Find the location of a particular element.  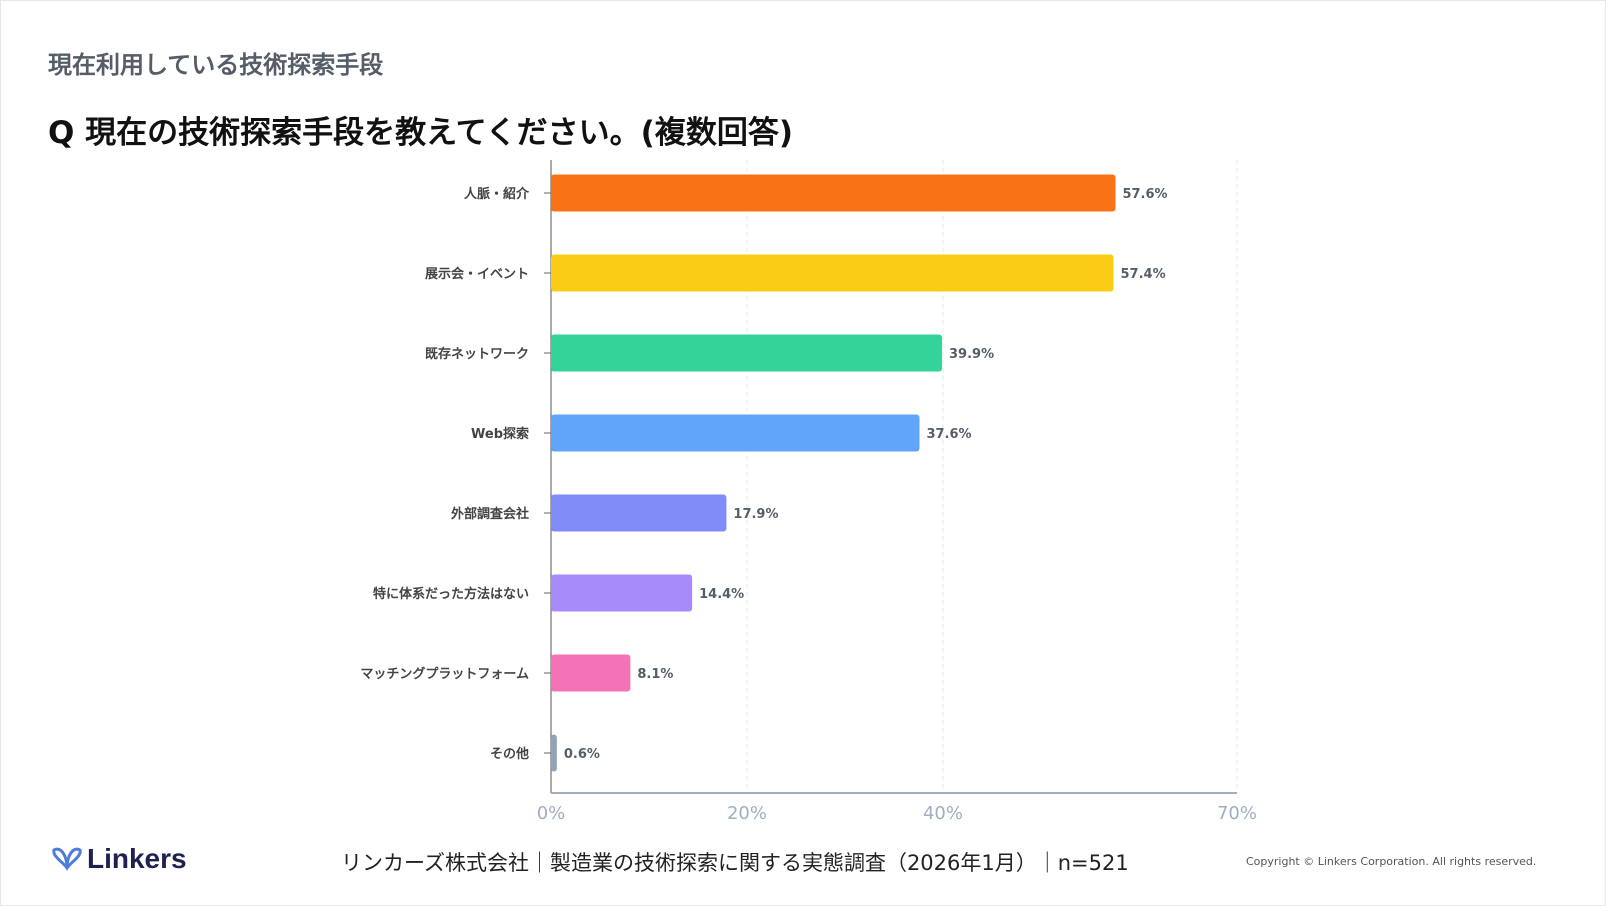

category-label: その他 is located at coordinates (509, 754).